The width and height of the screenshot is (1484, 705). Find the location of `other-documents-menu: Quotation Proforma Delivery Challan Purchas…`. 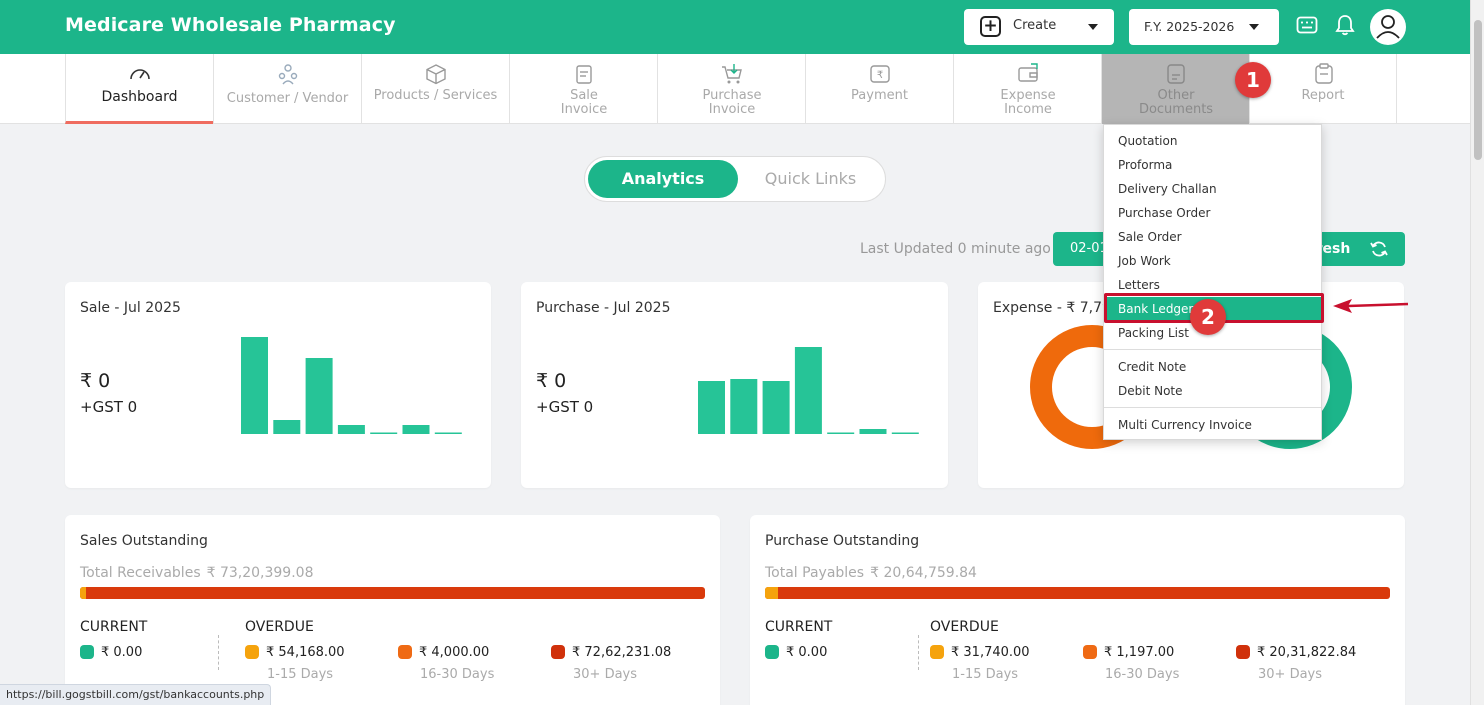

other-documents-menu: Quotation Proforma Delivery Challan Purchas… is located at coordinates (1212, 282).